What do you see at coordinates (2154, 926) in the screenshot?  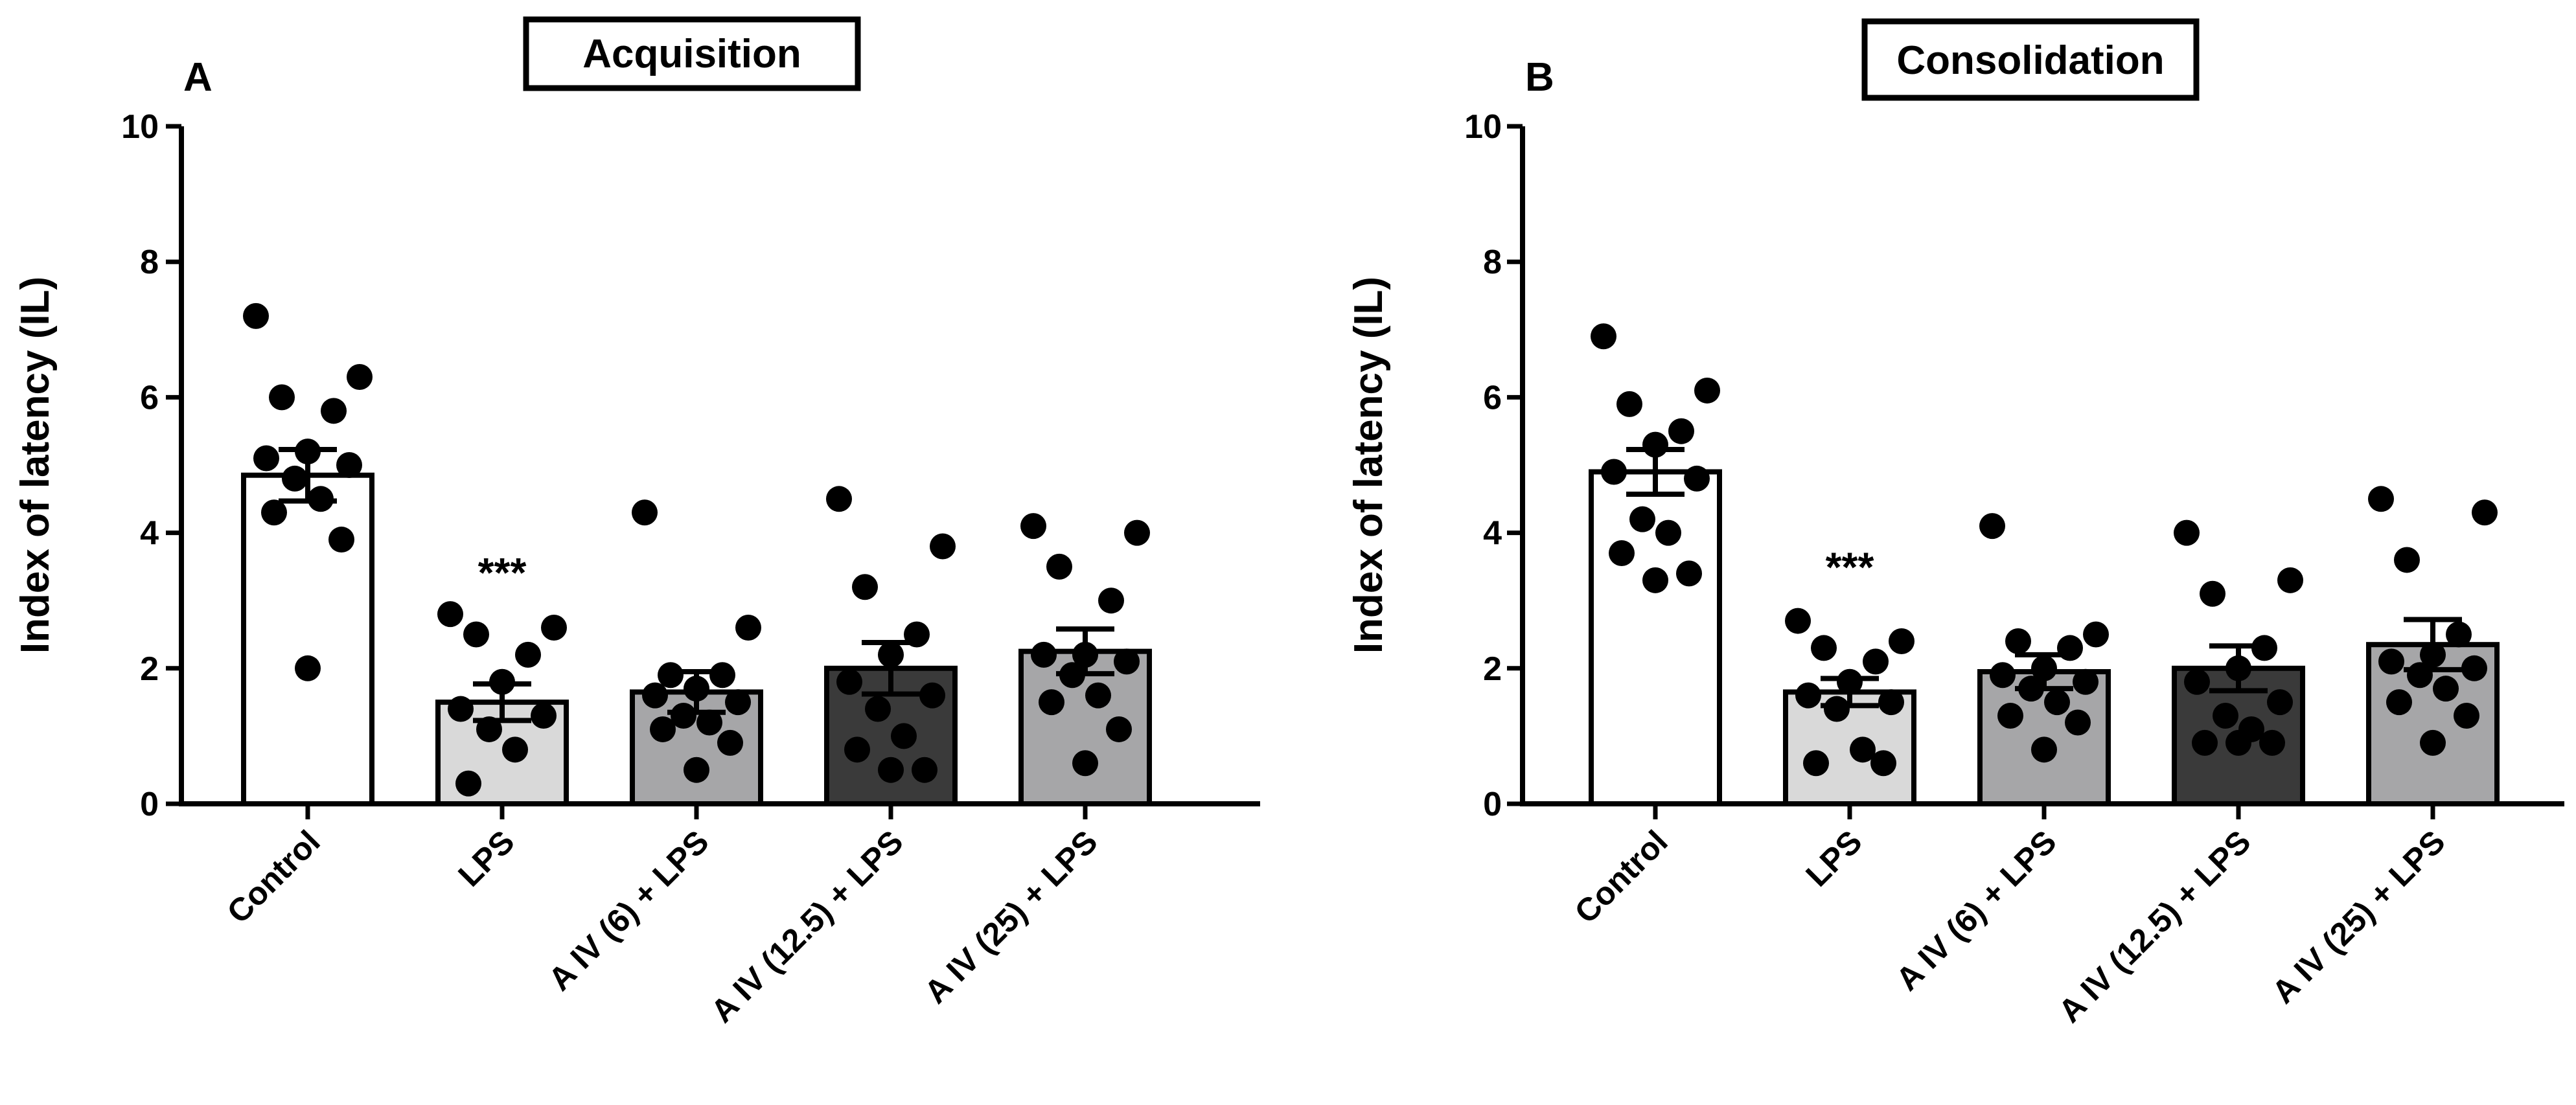 I see `x-tick-label: A IV (12.5) + LPS` at bounding box center [2154, 926].